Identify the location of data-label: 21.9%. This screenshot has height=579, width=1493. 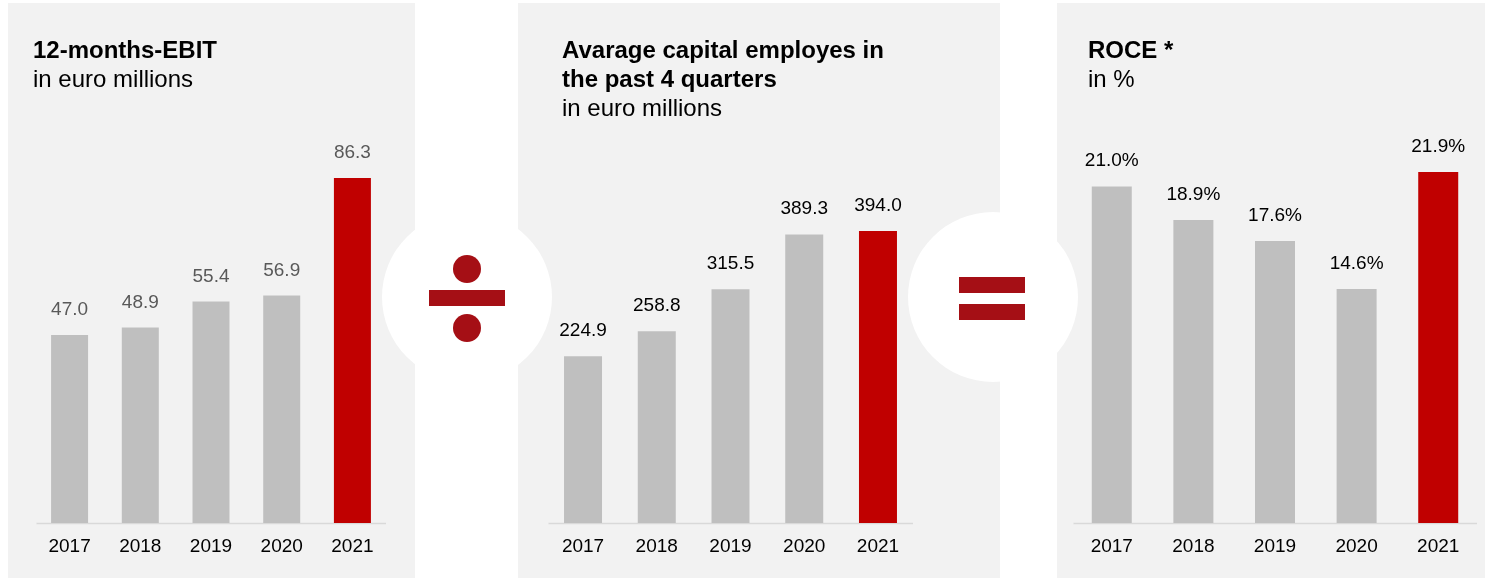
(1438, 145).